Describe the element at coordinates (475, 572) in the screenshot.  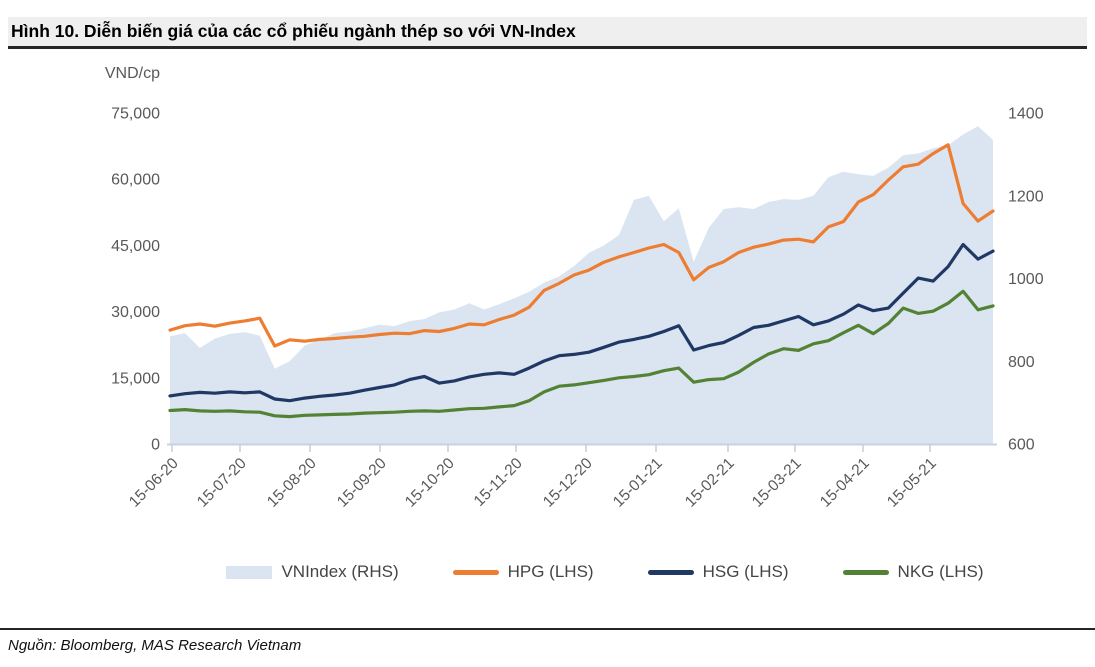
I see `hpg-line-swatch` at that location.